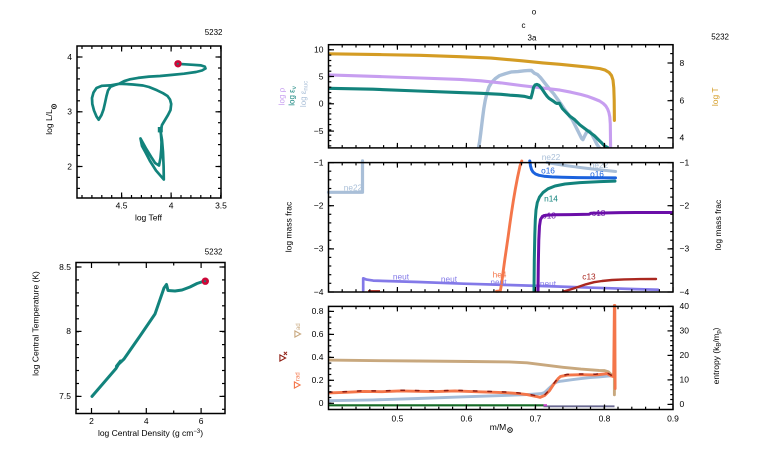 Image resolution: width=766 pixels, height=460 pixels. What do you see at coordinates (589, 277) in the screenshot?
I see `svg-text: c13` at bounding box center [589, 277].